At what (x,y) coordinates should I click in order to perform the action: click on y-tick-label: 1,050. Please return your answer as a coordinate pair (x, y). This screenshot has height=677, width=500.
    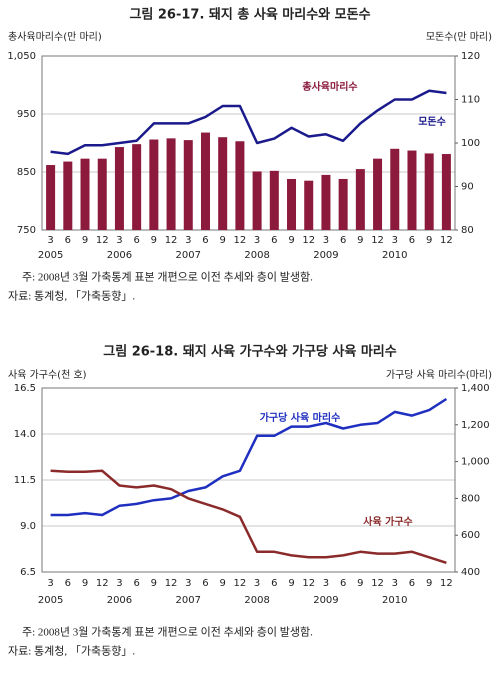
    Looking at the image, I should click on (21, 56).